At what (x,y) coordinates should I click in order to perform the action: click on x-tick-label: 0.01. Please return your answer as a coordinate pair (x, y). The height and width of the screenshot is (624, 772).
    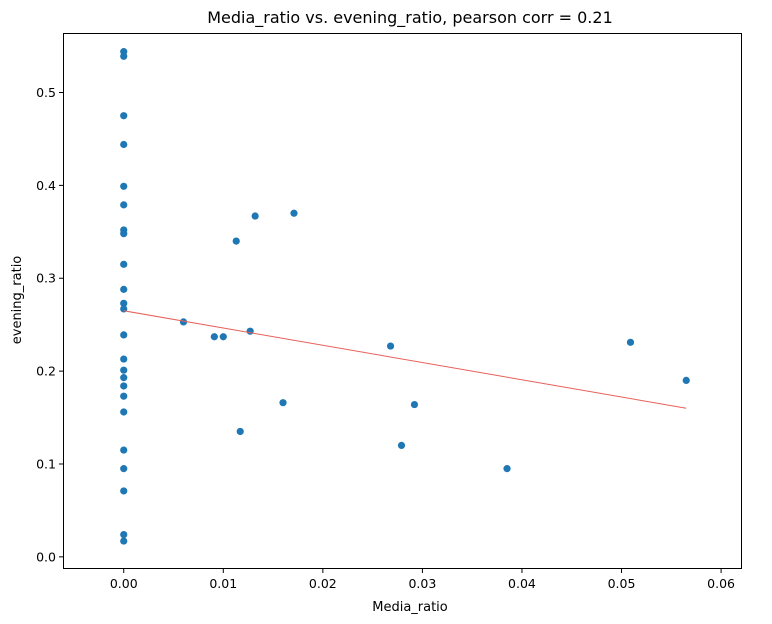
    Looking at the image, I should click on (223, 583).